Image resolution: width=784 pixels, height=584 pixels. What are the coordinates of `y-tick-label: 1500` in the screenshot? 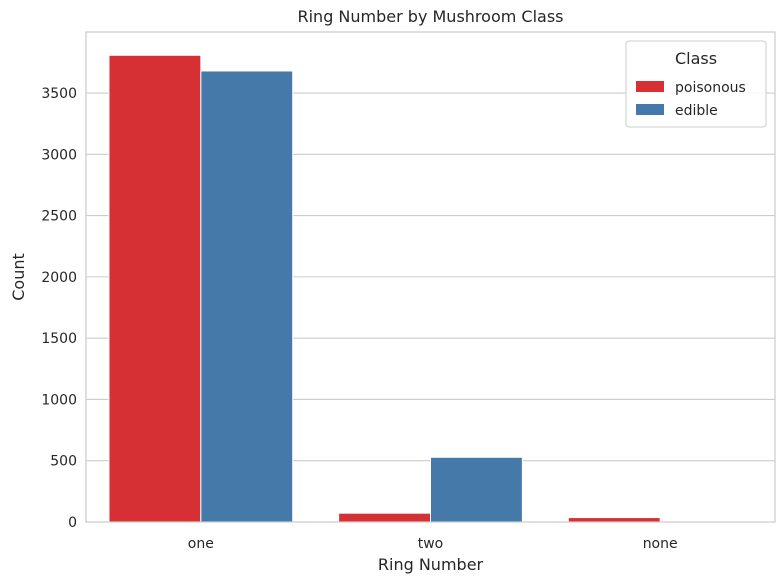 It's located at (59, 339).